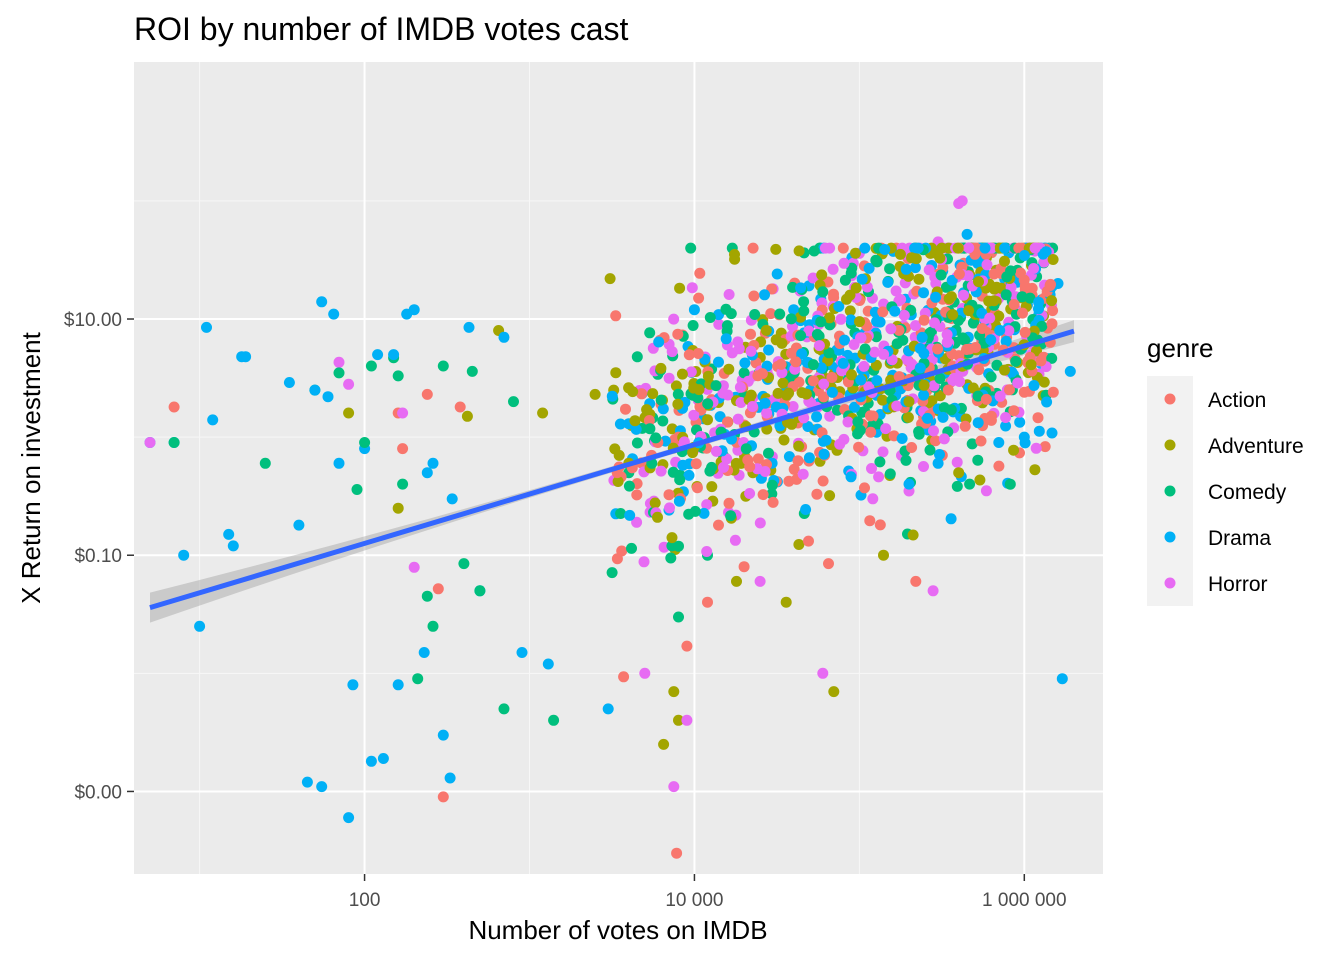 This screenshot has width=1344, height=960. I want to click on legend-title: genre, so click(1180, 348).